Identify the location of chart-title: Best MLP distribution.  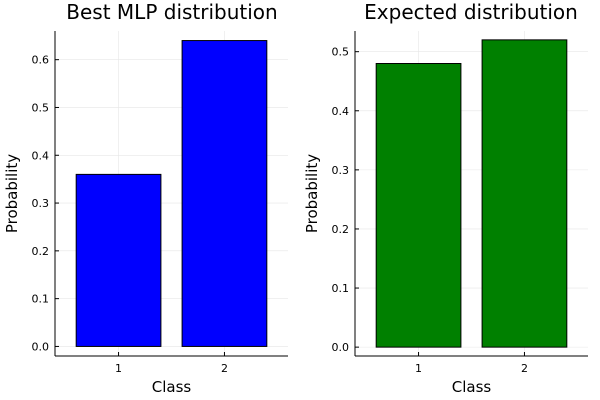
(171, 12).